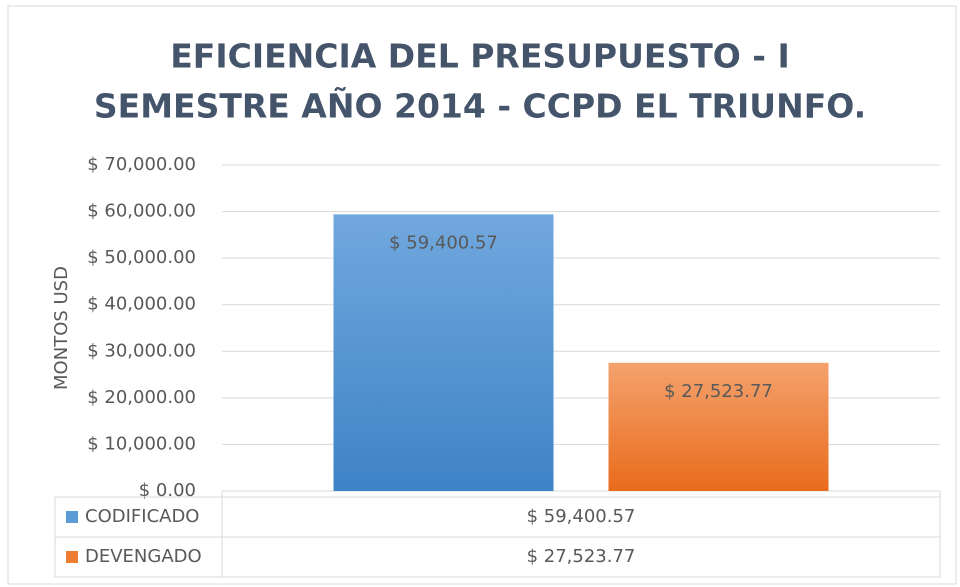 Image resolution: width=960 pixels, height=587 pixels. What do you see at coordinates (480, 56) in the screenshot?
I see `chart-title: EFICIENCIA DEL PRESUPUESTO - I` at bounding box center [480, 56].